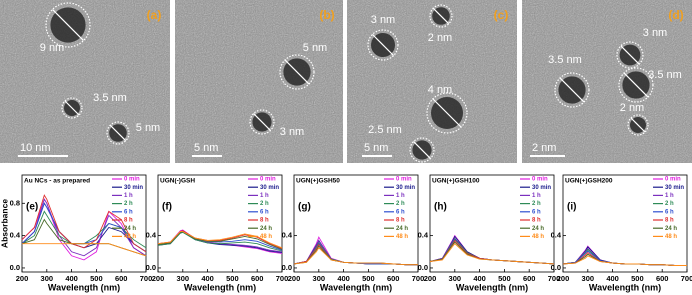  Describe the element at coordinates (440, 90) in the screenshot. I see `size-label: 4 nm` at that location.